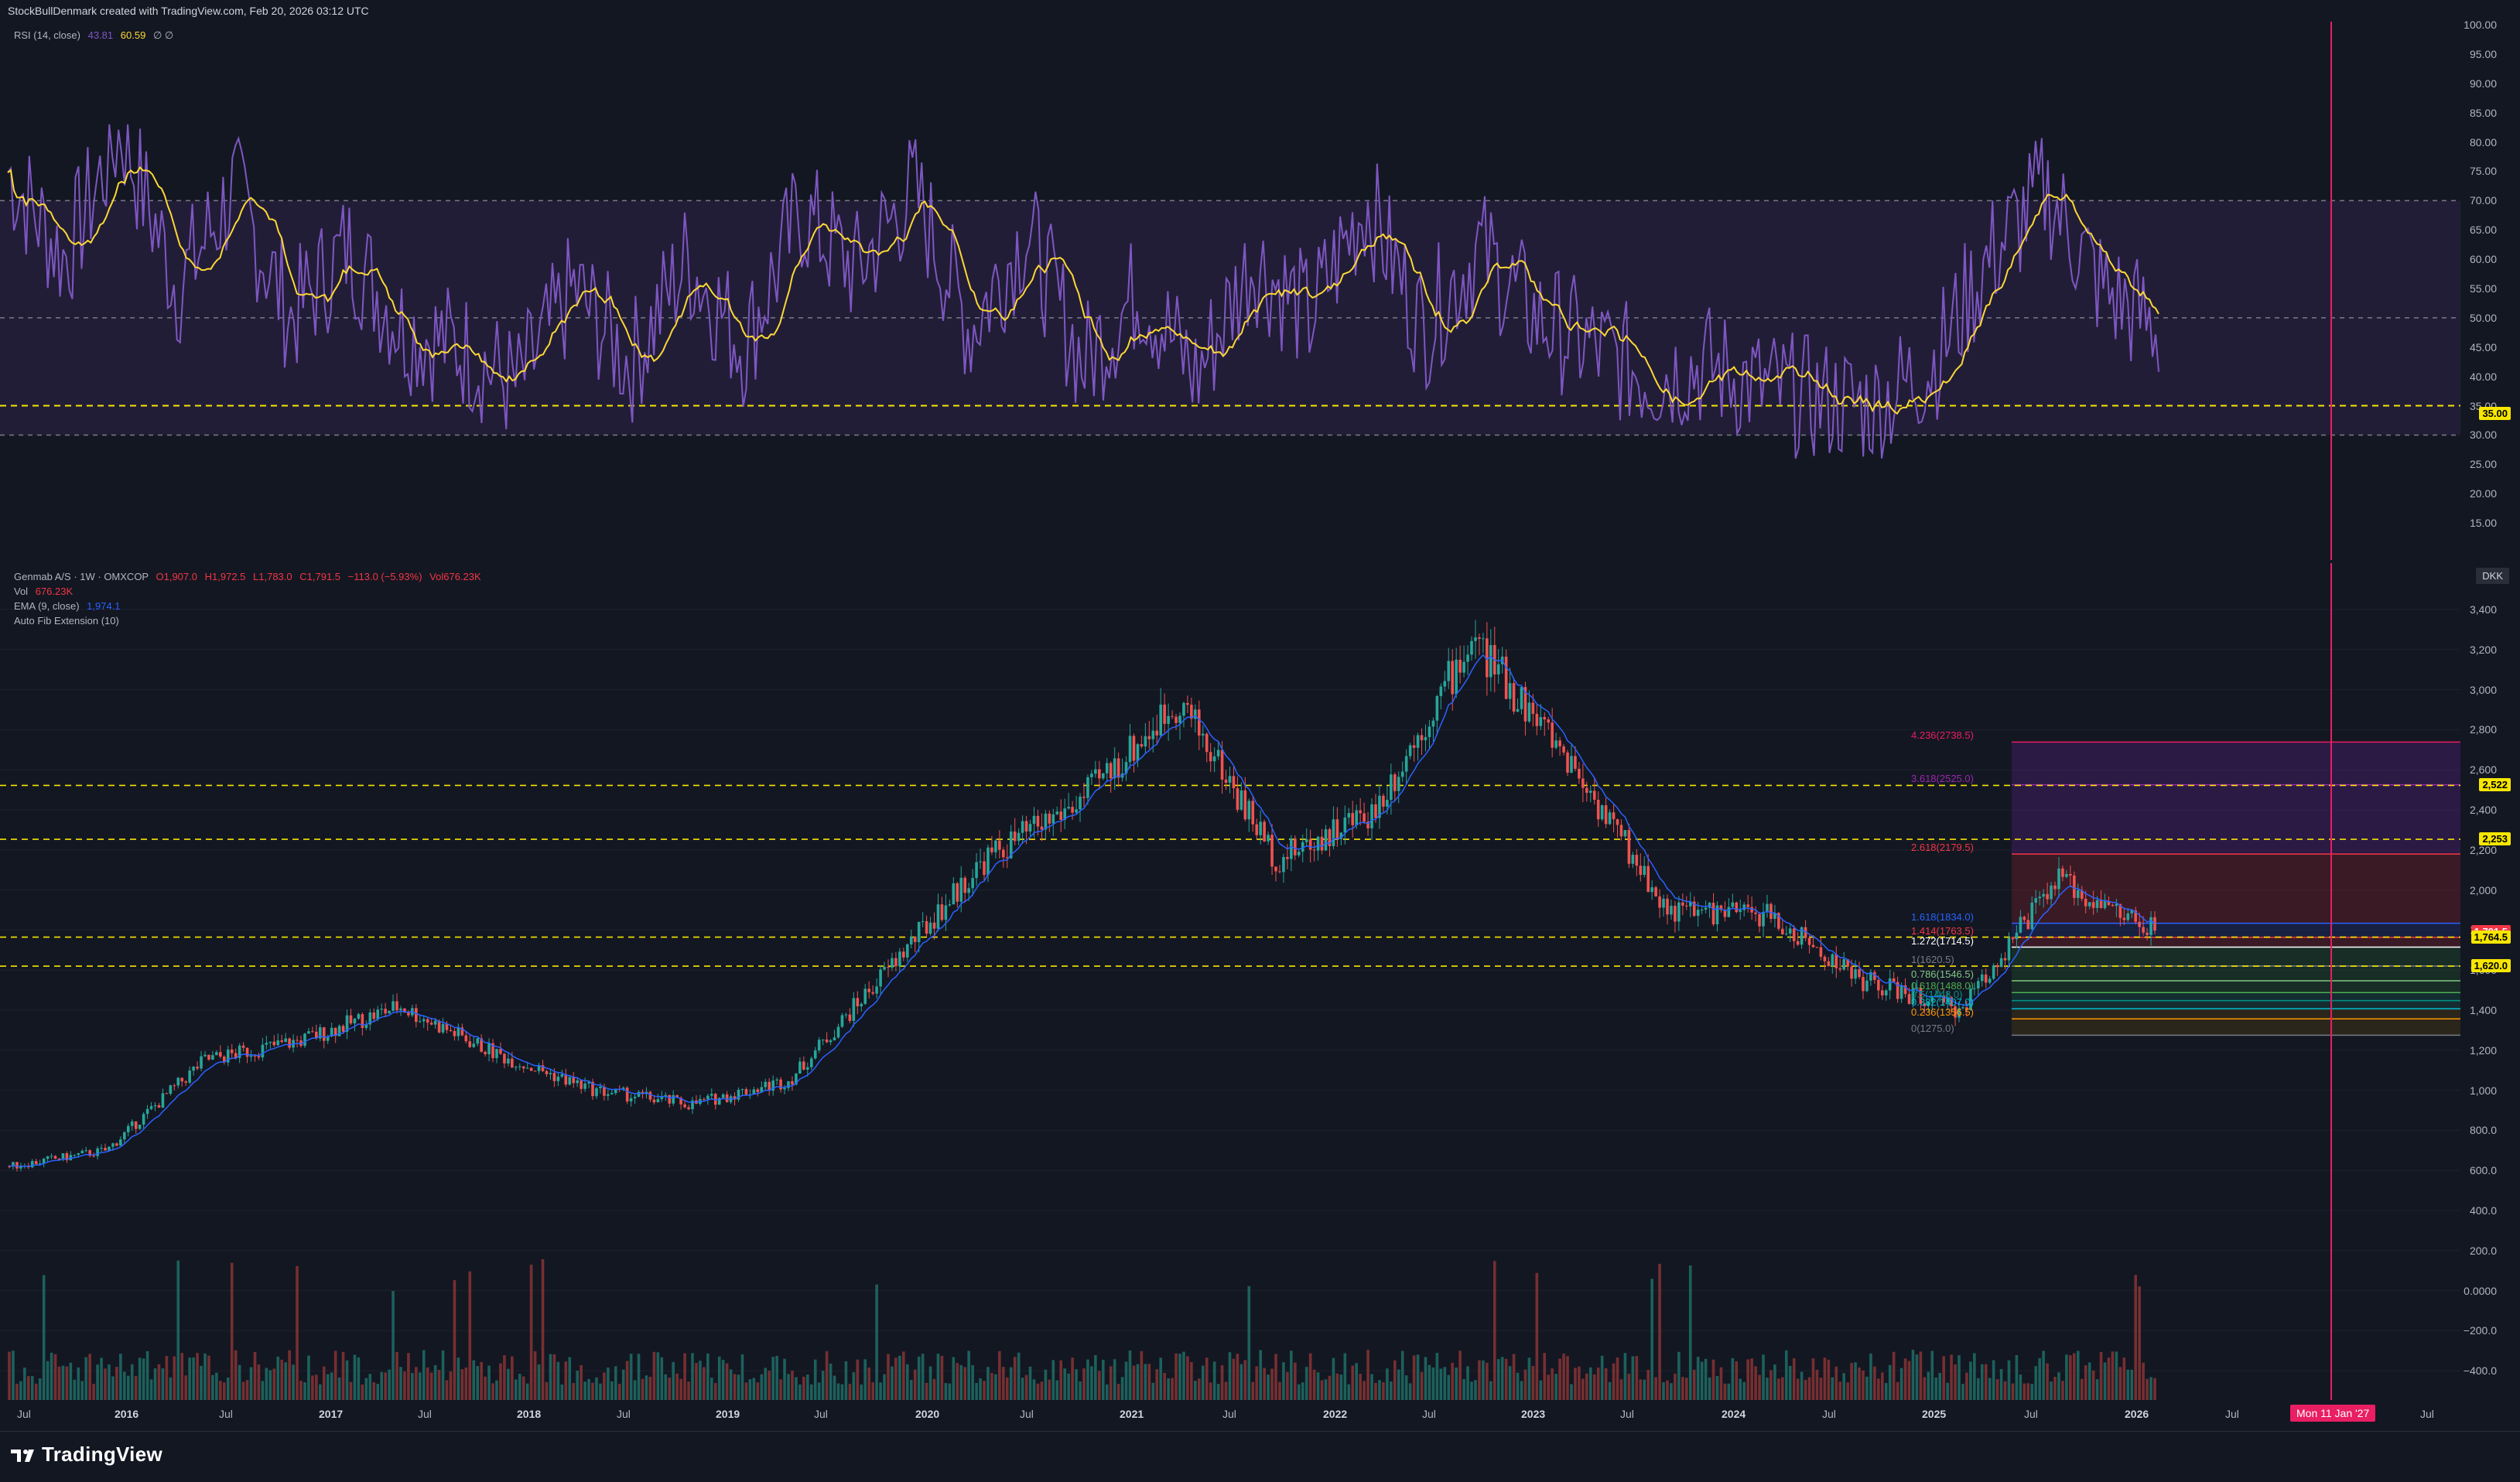 This screenshot has height=1482, width=2520. Describe the element at coordinates (2492, 576) in the screenshot. I see `currency-button: DKK` at that location.